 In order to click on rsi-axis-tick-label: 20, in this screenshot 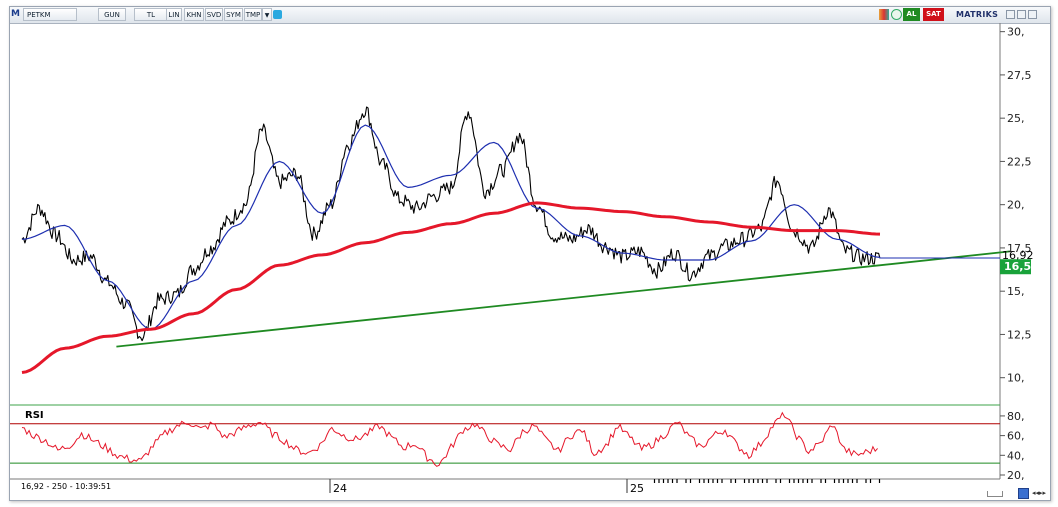, I will do `click(1016, 475)`.